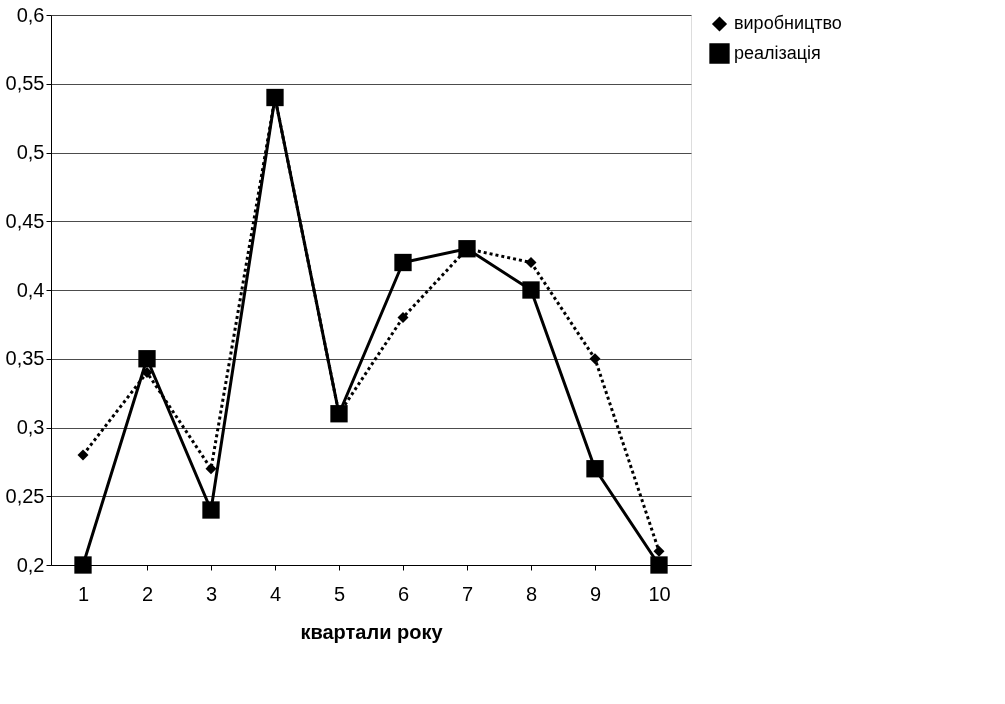  Describe the element at coordinates (467, 593) in the screenshot. I see `x-tick-label: 7` at that location.